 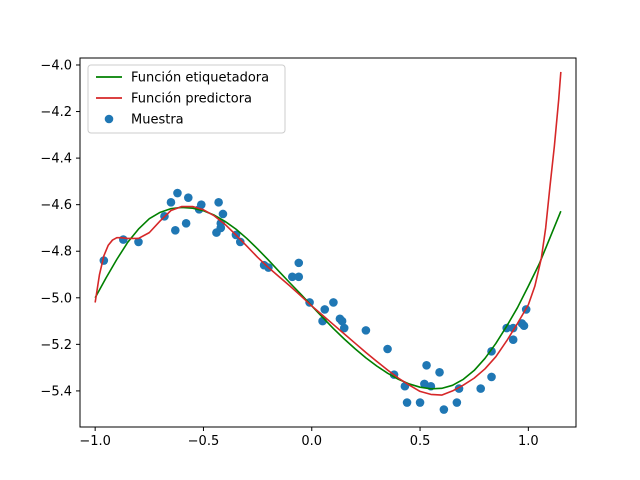 What do you see at coordinates (56, 345) in the screenshot?
I see `y-tick-label: −5.2` at bounding box center [56, 345].